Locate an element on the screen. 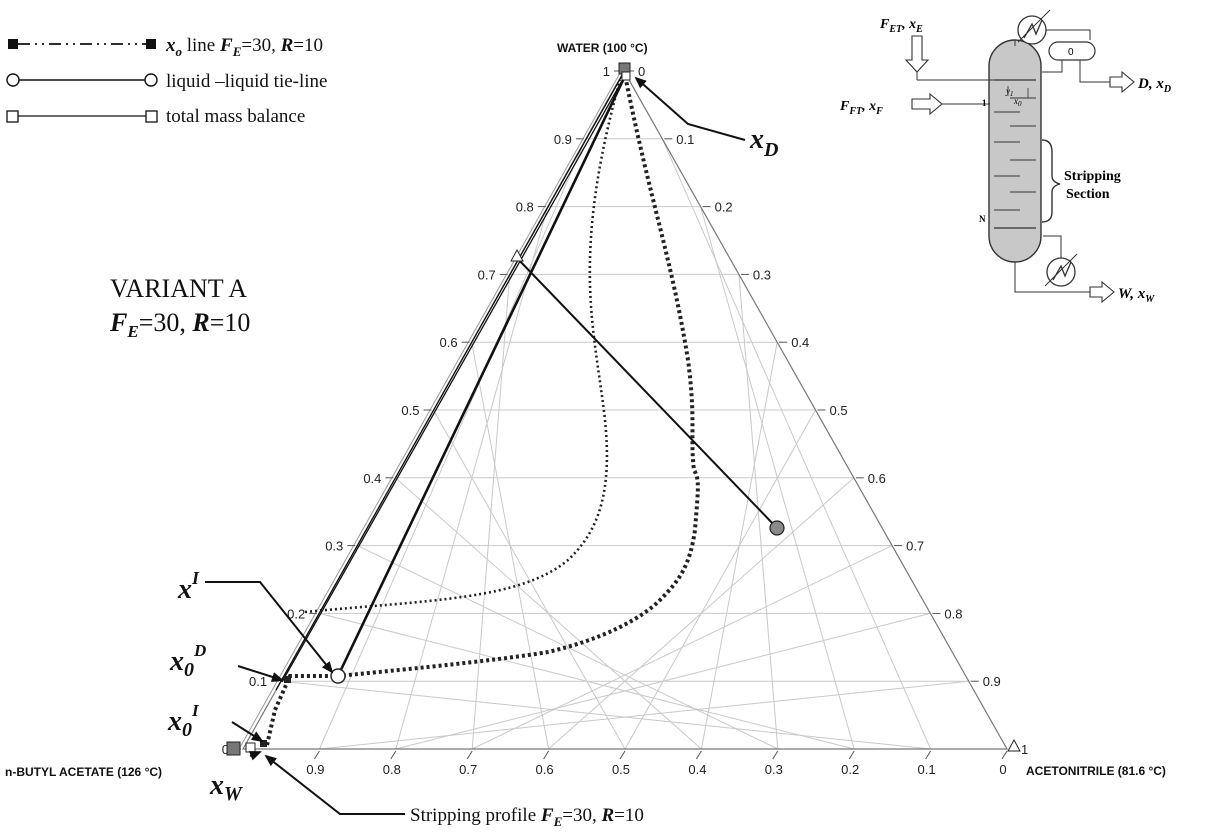 This screenshot has height=834, width=1215. tick-label-bottom: 0 is located at coordinates (1002, 769).